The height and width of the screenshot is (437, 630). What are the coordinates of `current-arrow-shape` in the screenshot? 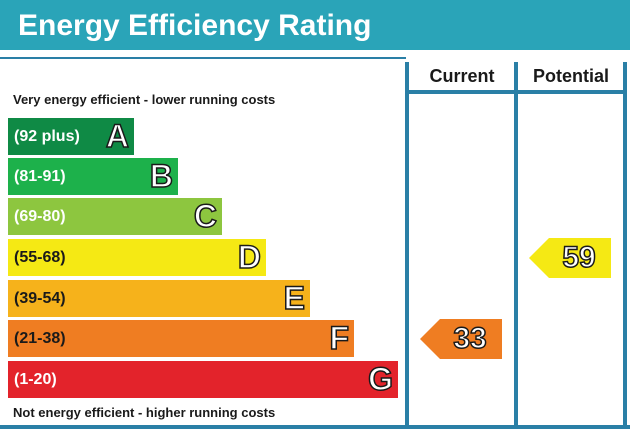 It's located at (461, 339).